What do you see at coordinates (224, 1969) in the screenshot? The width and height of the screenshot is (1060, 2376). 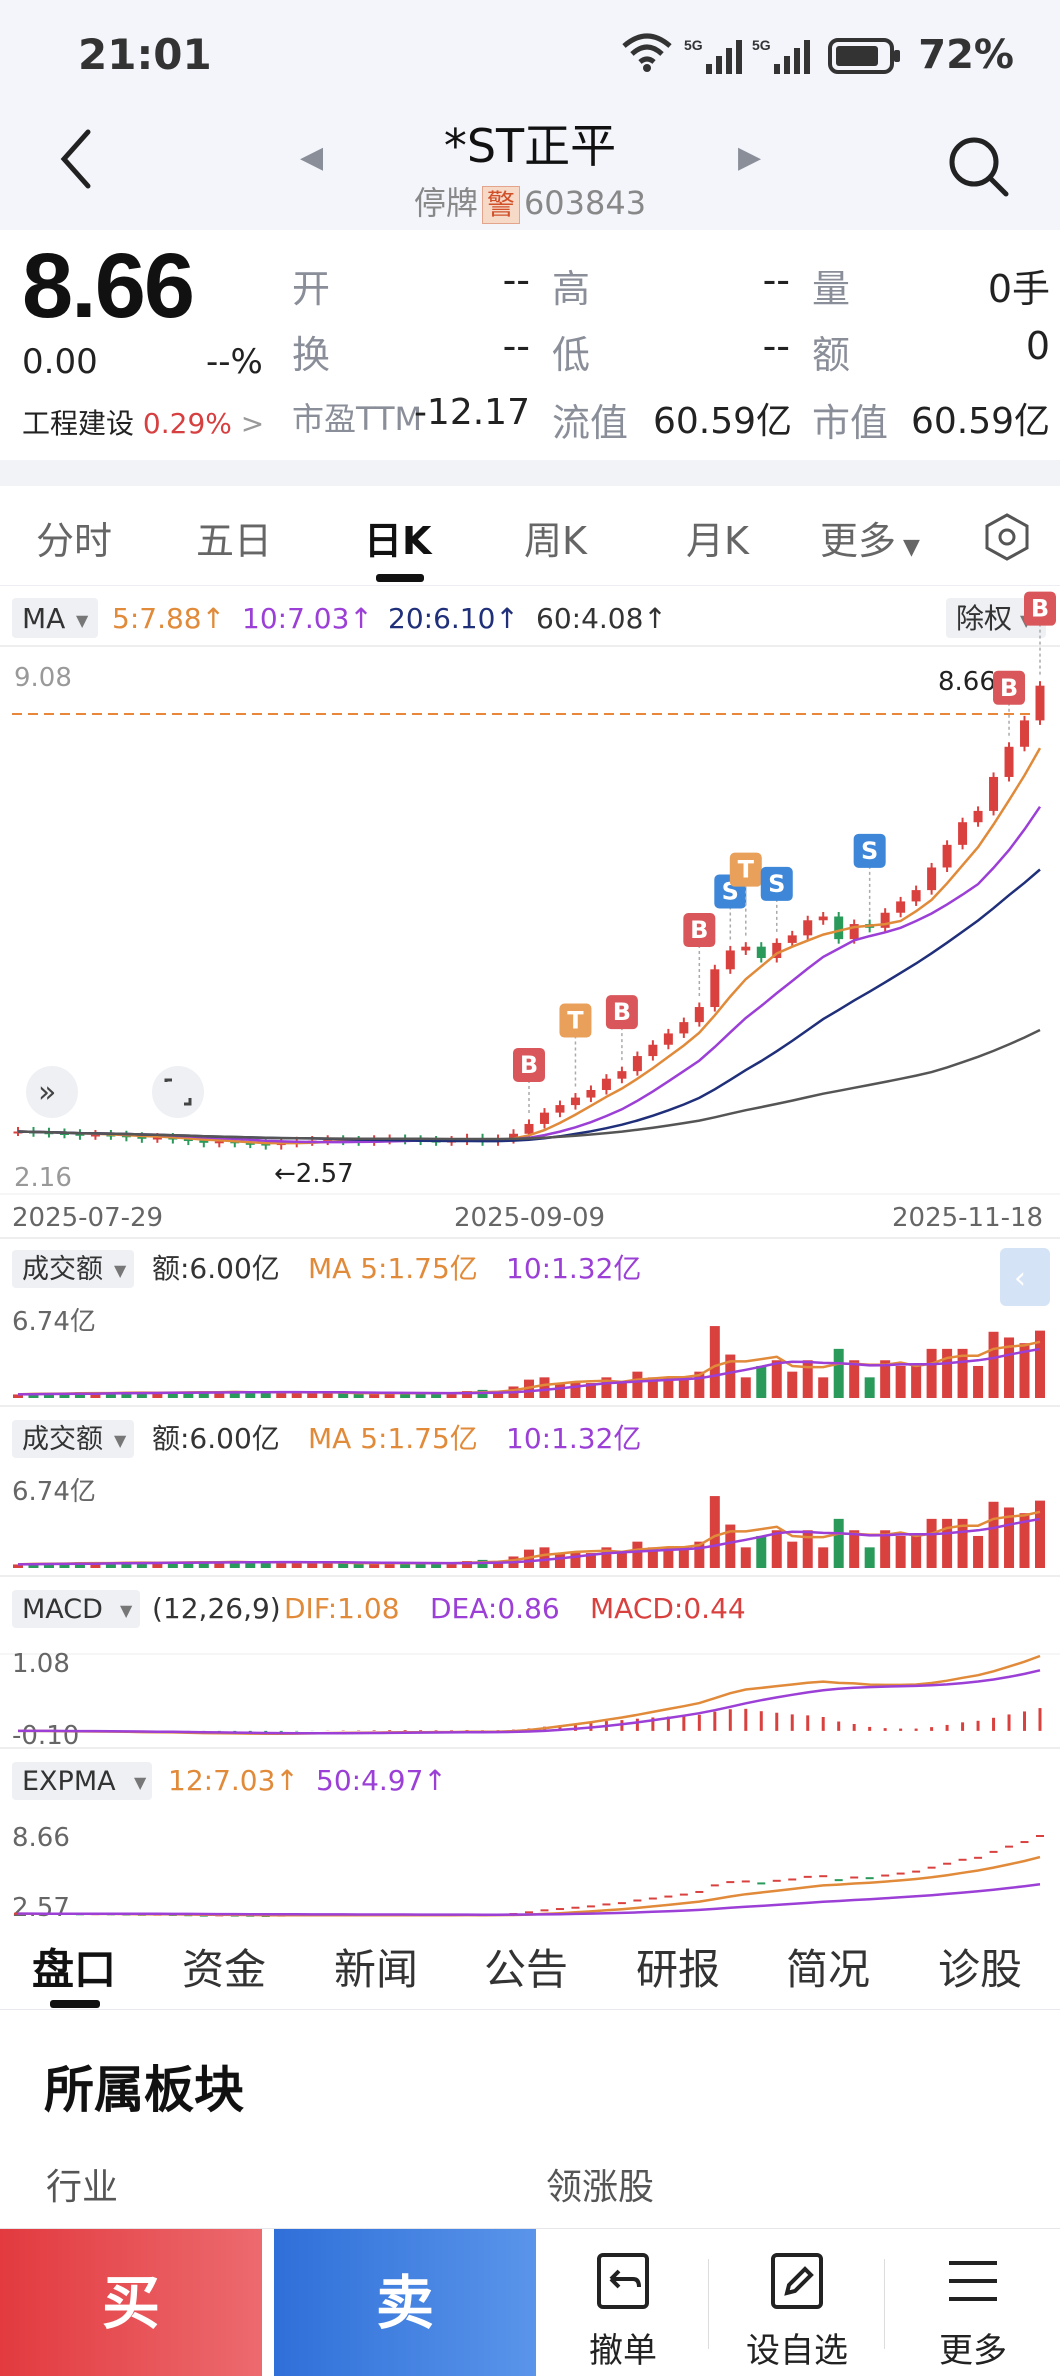 I see `tab-fund-flow: 资金` at bounding box center [224, 1969].